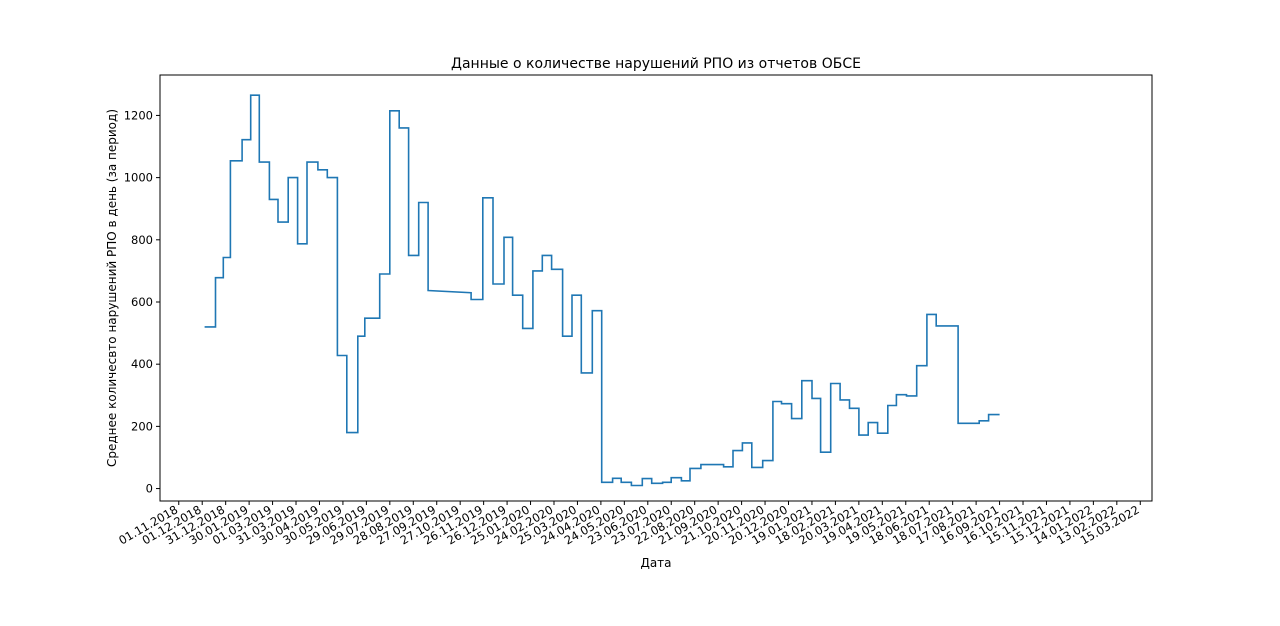 Image resolution: width=1280 pixels, height=626 pixels. What do you see at coordinates (149, 489) in the screenshot?
I see `y-tick-label: 0` at bounding box center [149, 489].